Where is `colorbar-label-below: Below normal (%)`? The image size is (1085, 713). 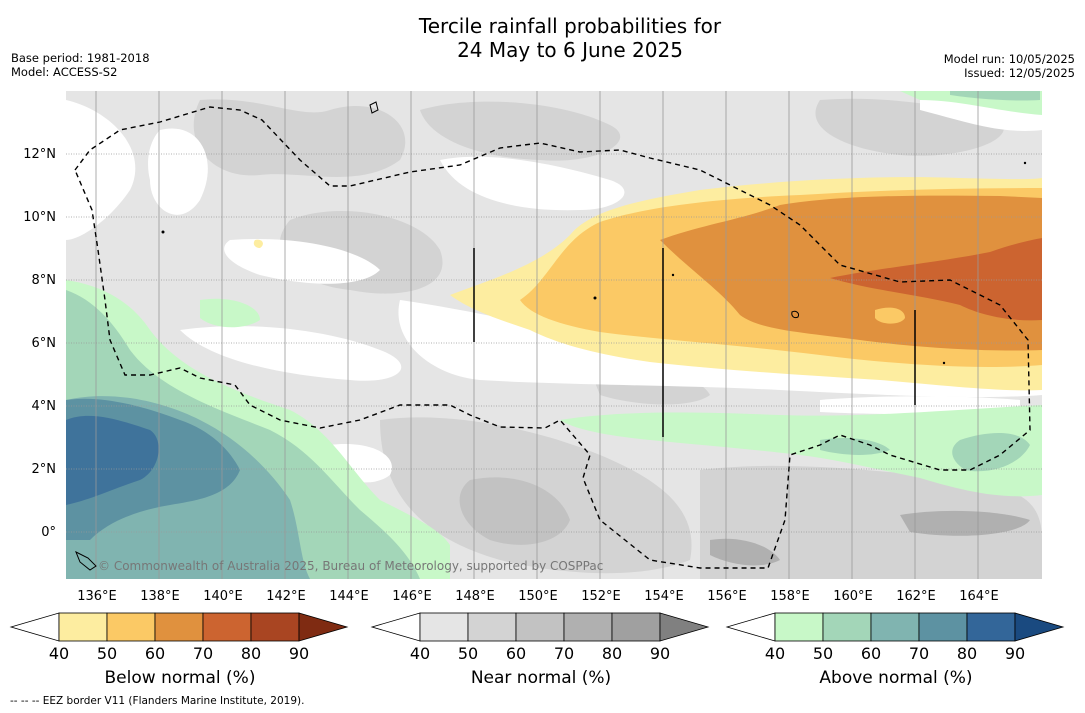 colorbar-label-below: Below normal (%) is located at coordinates (180, 678).